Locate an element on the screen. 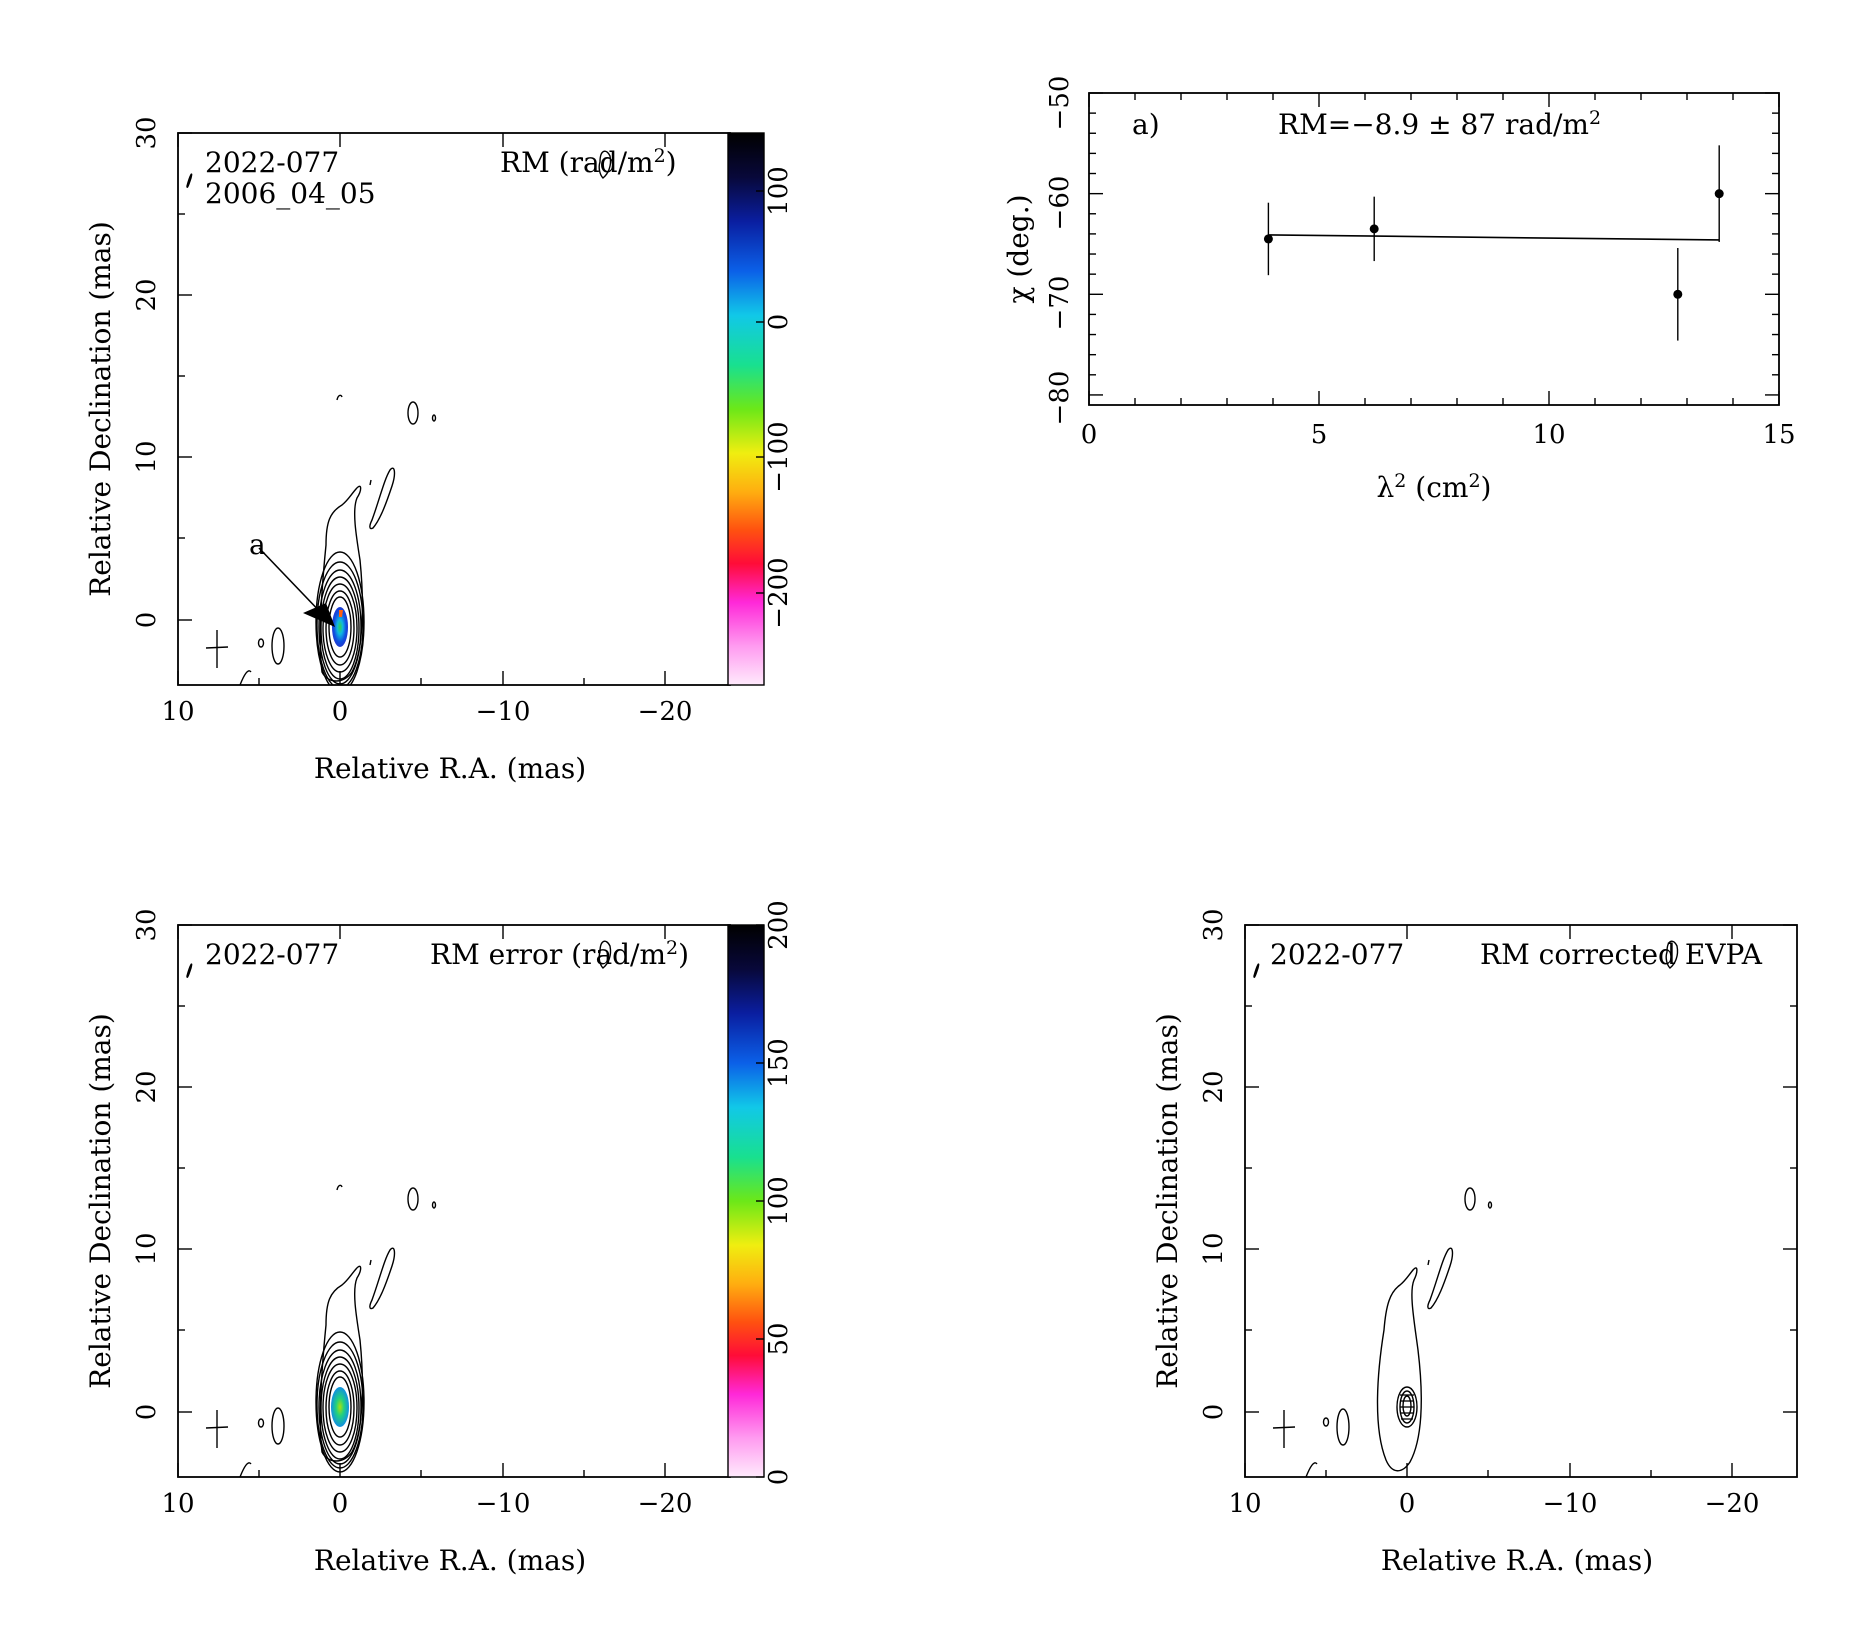 The height and width of the screenshot is (1631, 1862). rm-fit-ticks is located at coordinates (1434, 248).